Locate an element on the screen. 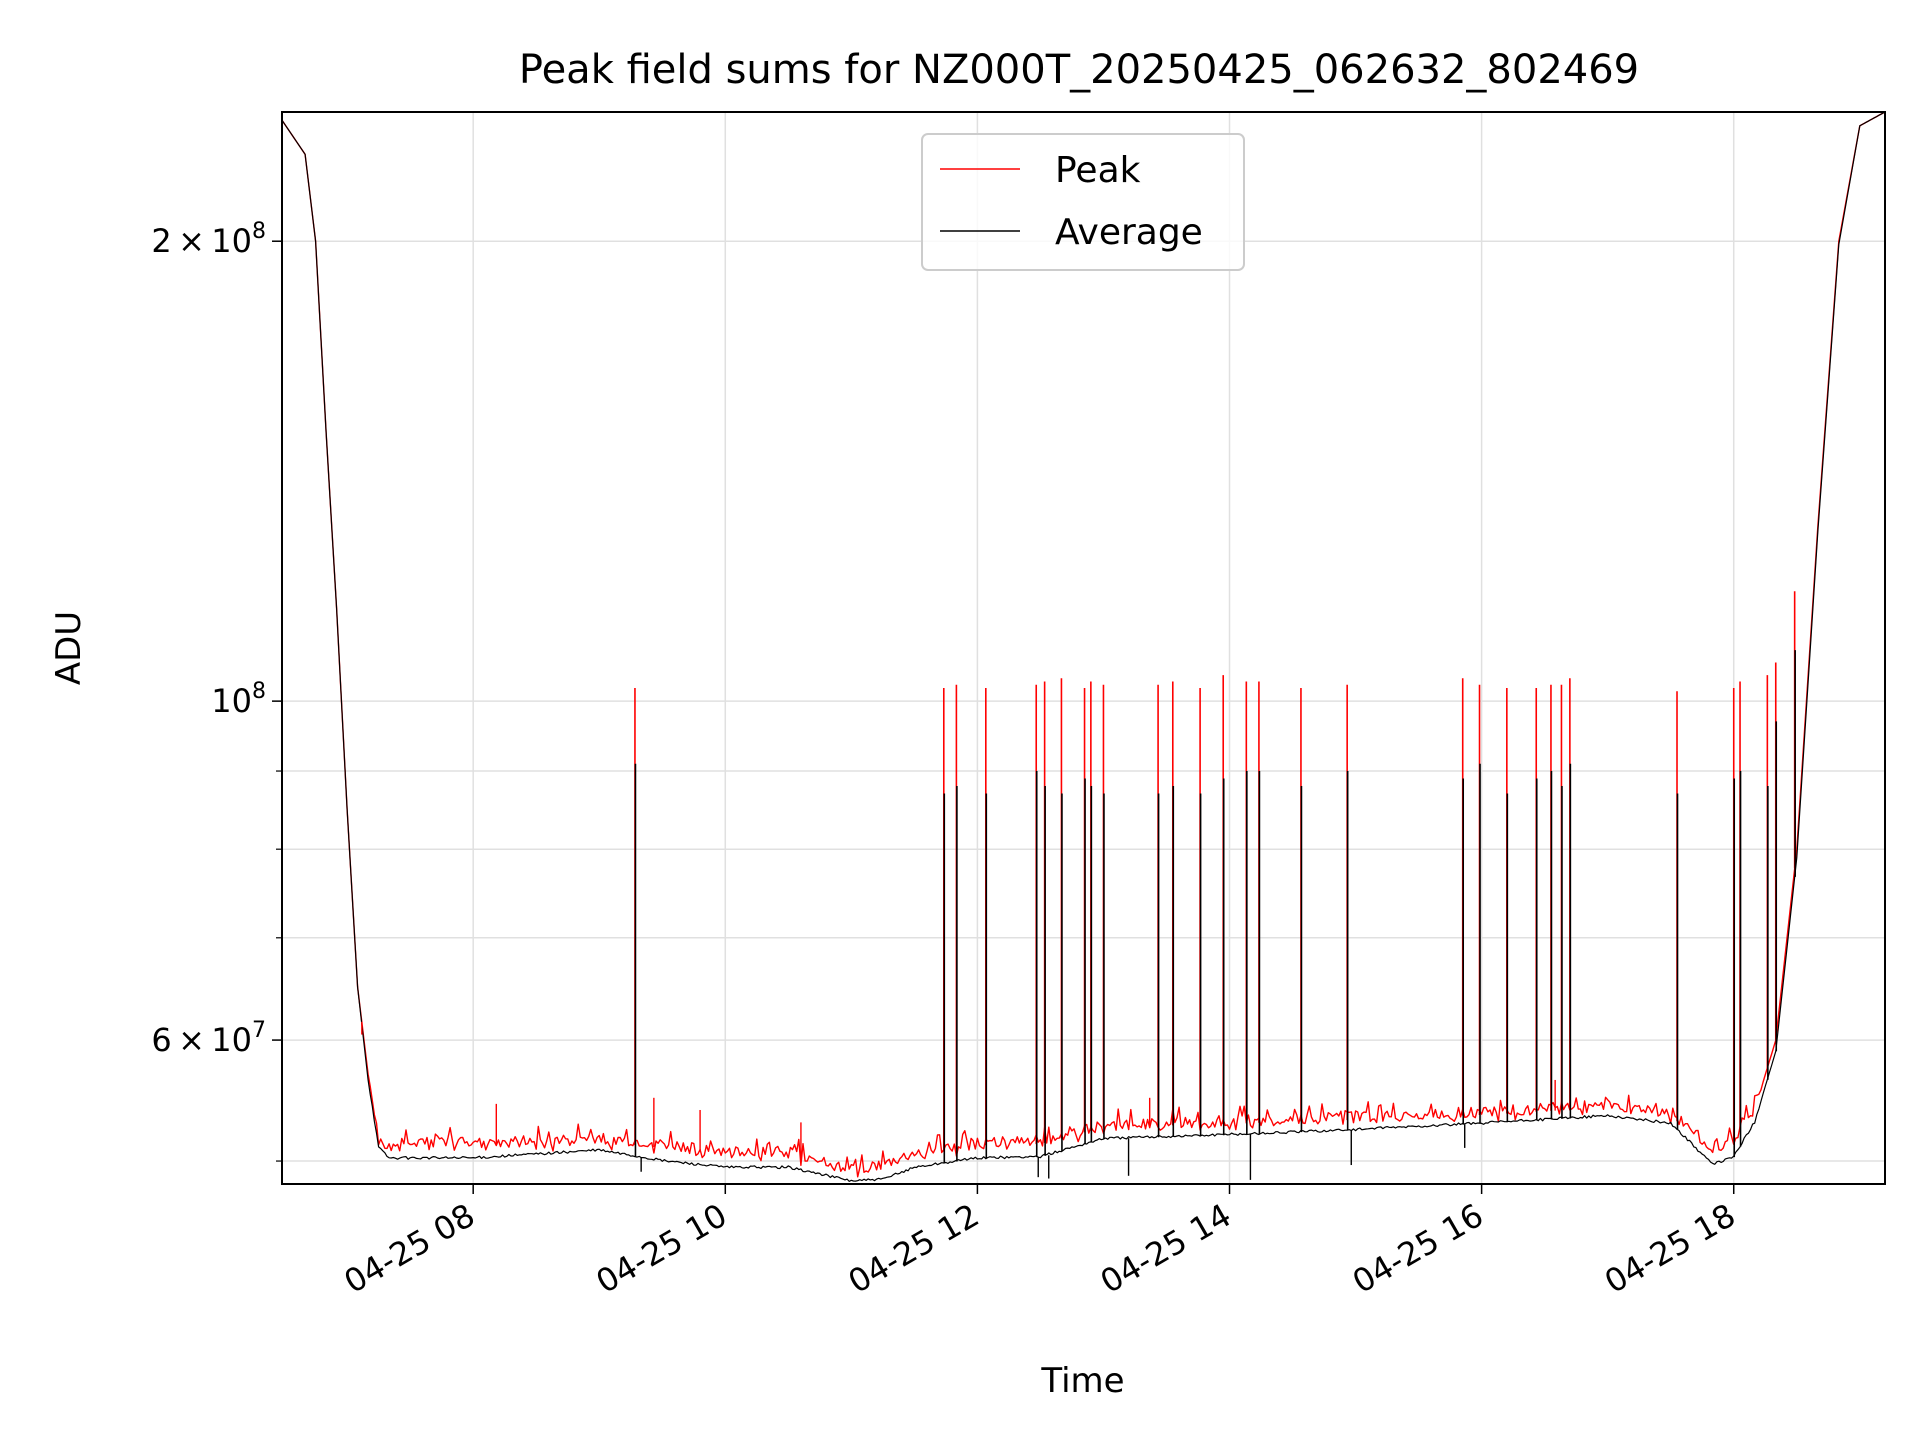 This screenshot has width=1920, height=1440. legend-average-label: Average is located at coordinates (1129, 232).